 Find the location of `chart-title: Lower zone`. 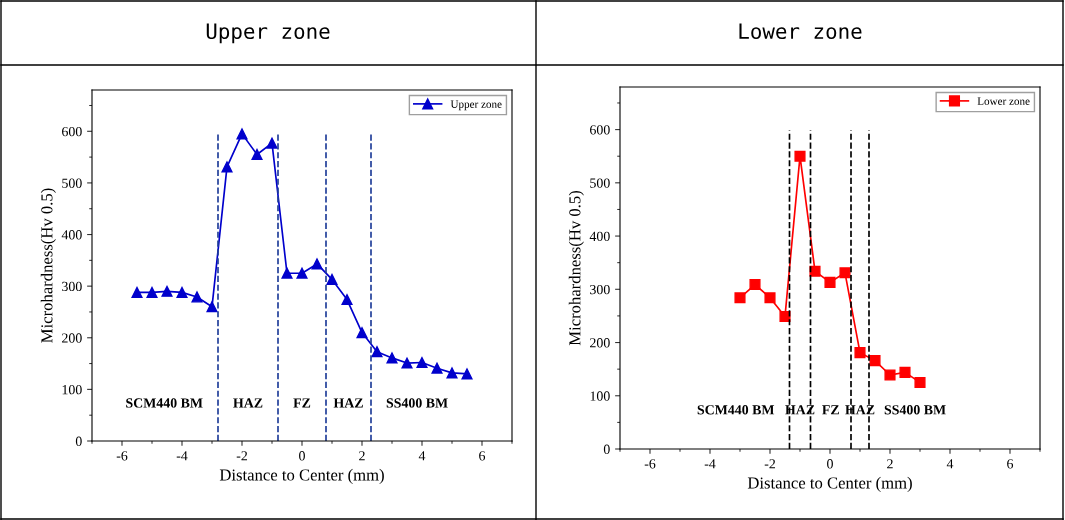

chart-title: Lower zone is located at coordinates (800, 31).